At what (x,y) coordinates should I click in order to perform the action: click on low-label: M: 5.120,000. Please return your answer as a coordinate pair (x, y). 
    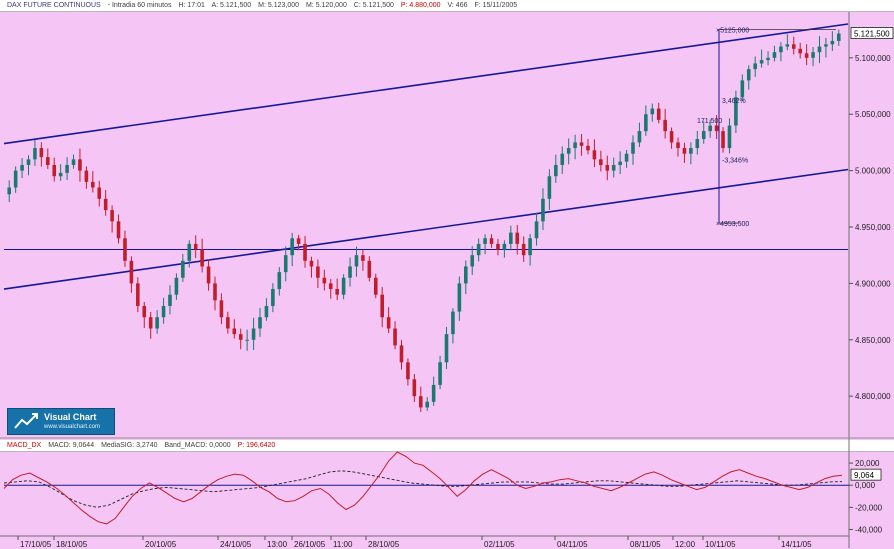
    Looking at the image, I should click on (326, 5).